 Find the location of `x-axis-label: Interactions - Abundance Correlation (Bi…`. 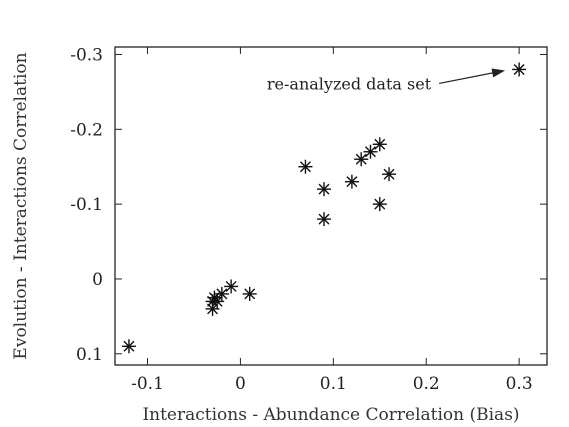

x-axis-label: Interactions - Abundance Correlation (Bi… is located at coordinates (330, 415).